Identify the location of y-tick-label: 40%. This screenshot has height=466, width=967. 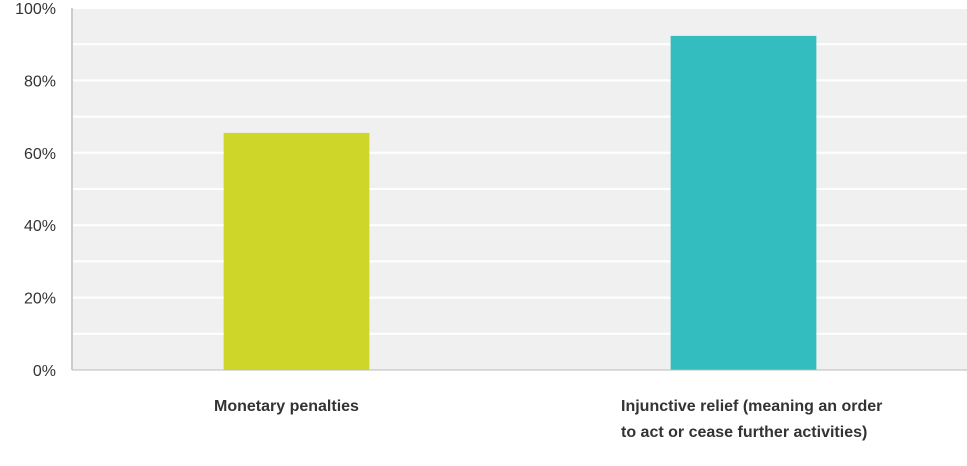
(40, 226).